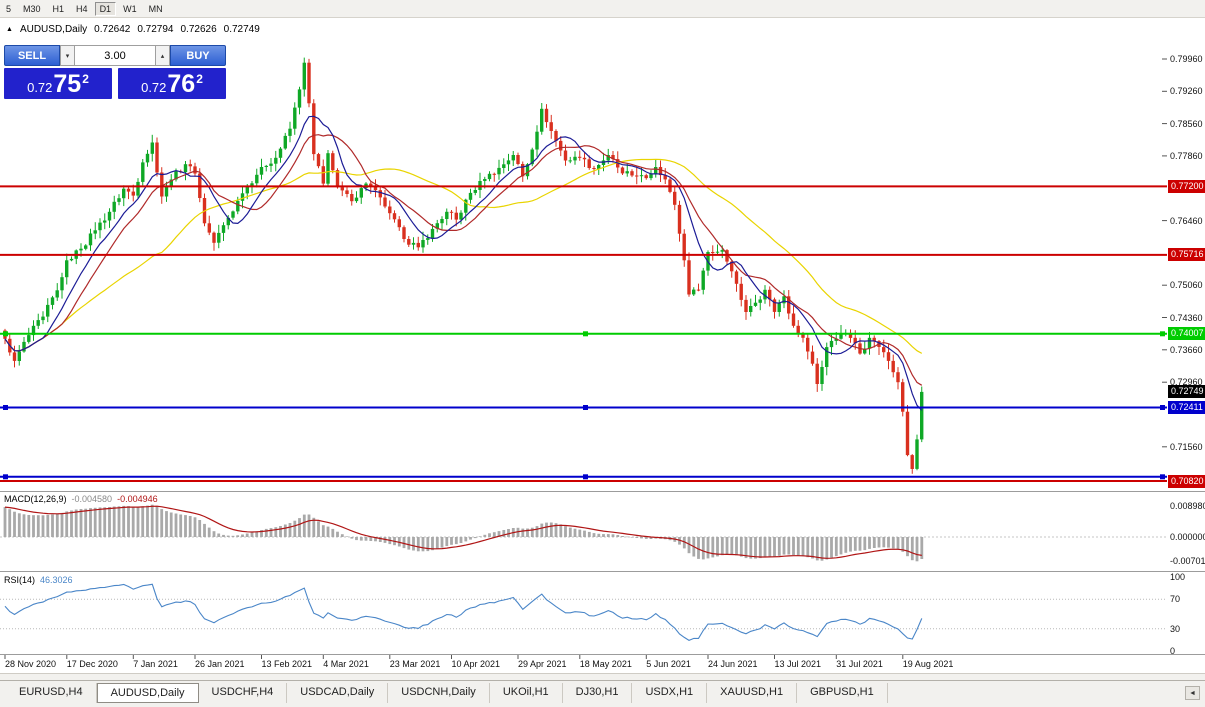  I want to click on price-scale-label: 0.78560, so click(1186, 123).